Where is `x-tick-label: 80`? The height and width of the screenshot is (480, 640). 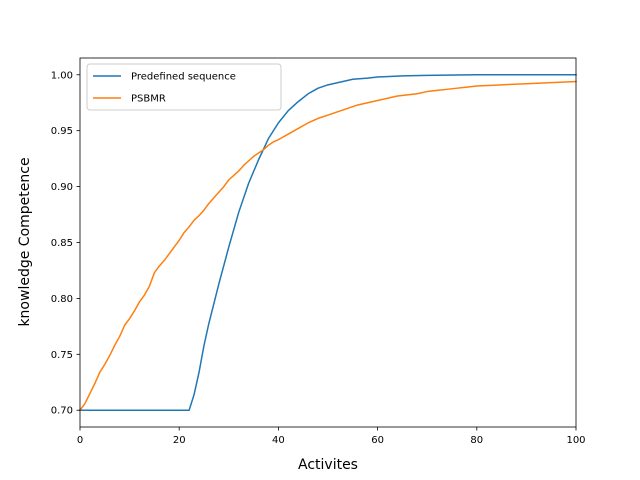 x-tick-label: 80 is located at coordinates (476, 440).